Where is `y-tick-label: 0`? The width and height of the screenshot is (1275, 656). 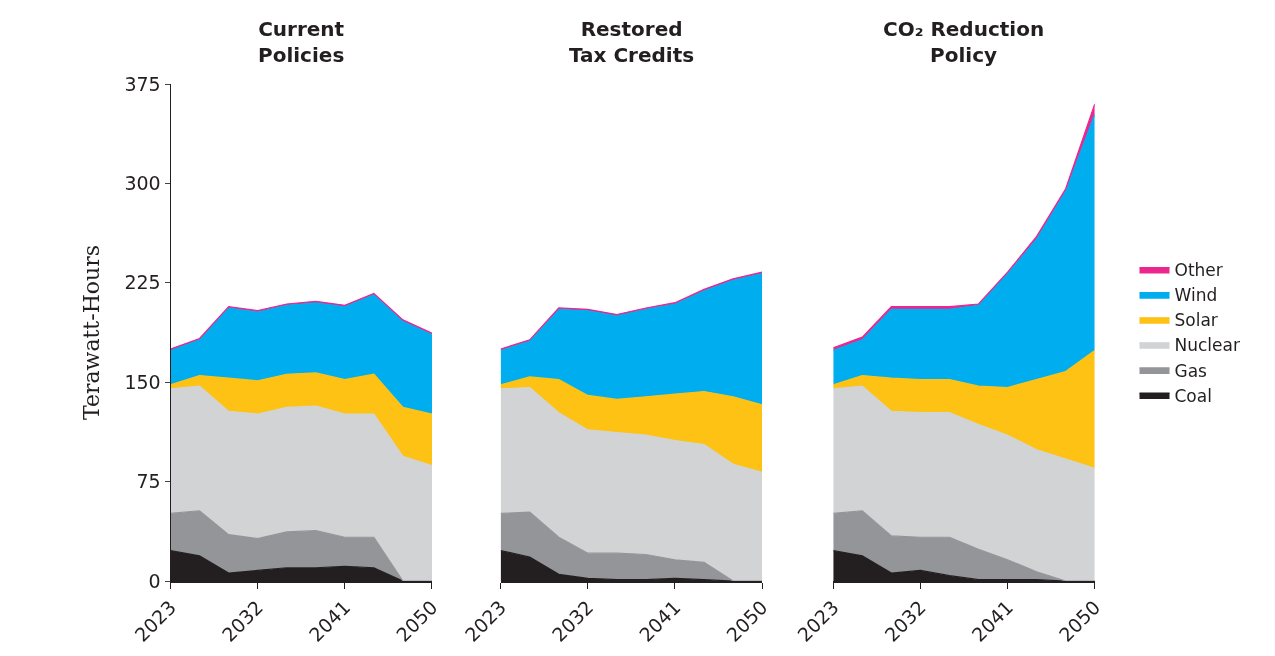 y-tick-label: 0 is located at coordinates (154, 580).